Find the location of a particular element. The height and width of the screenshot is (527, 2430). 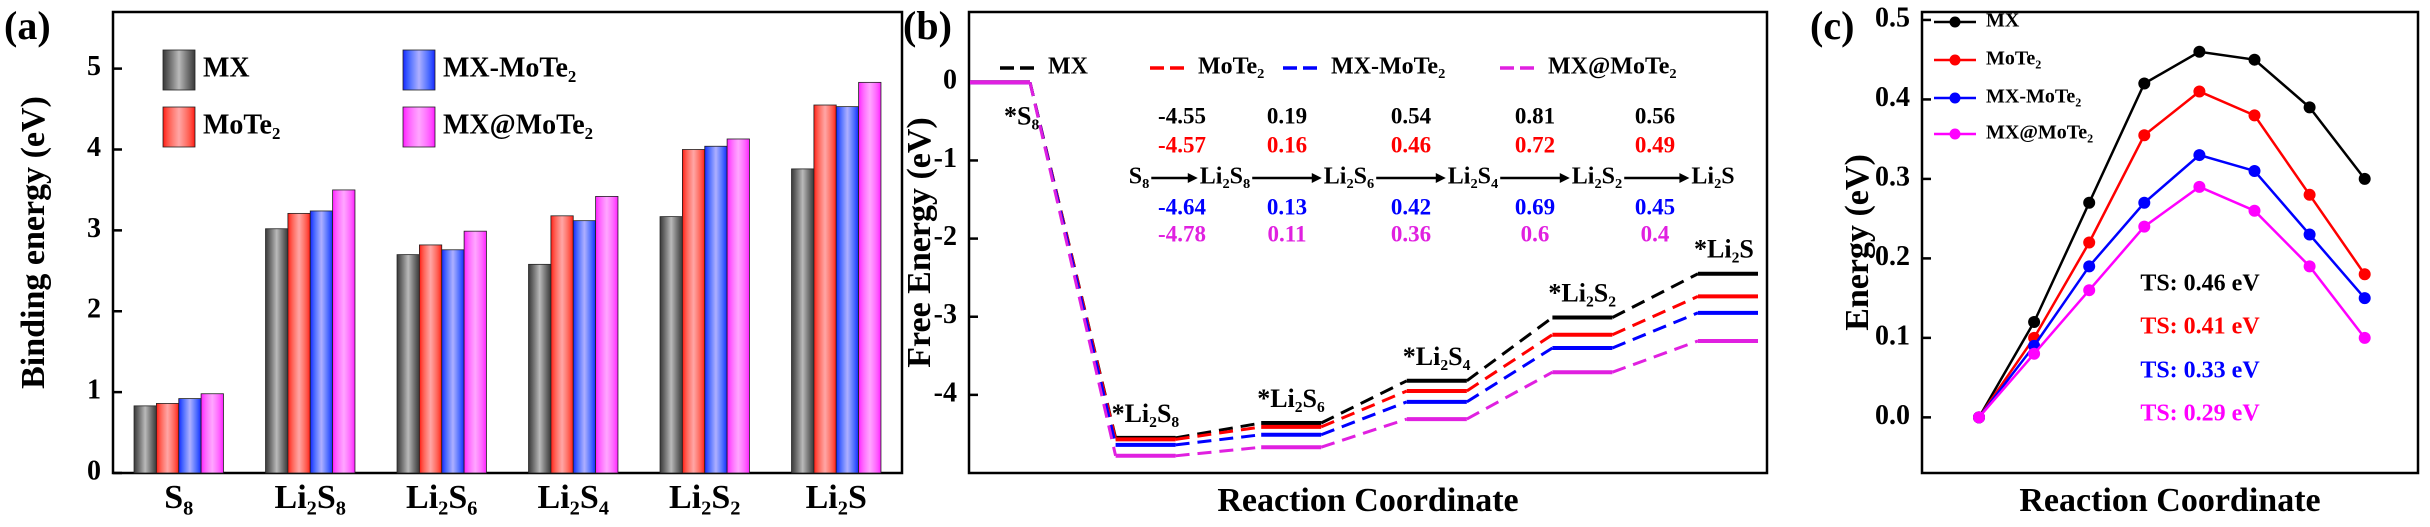

step-label: 0.19 is located at coordinates (1287, 115).